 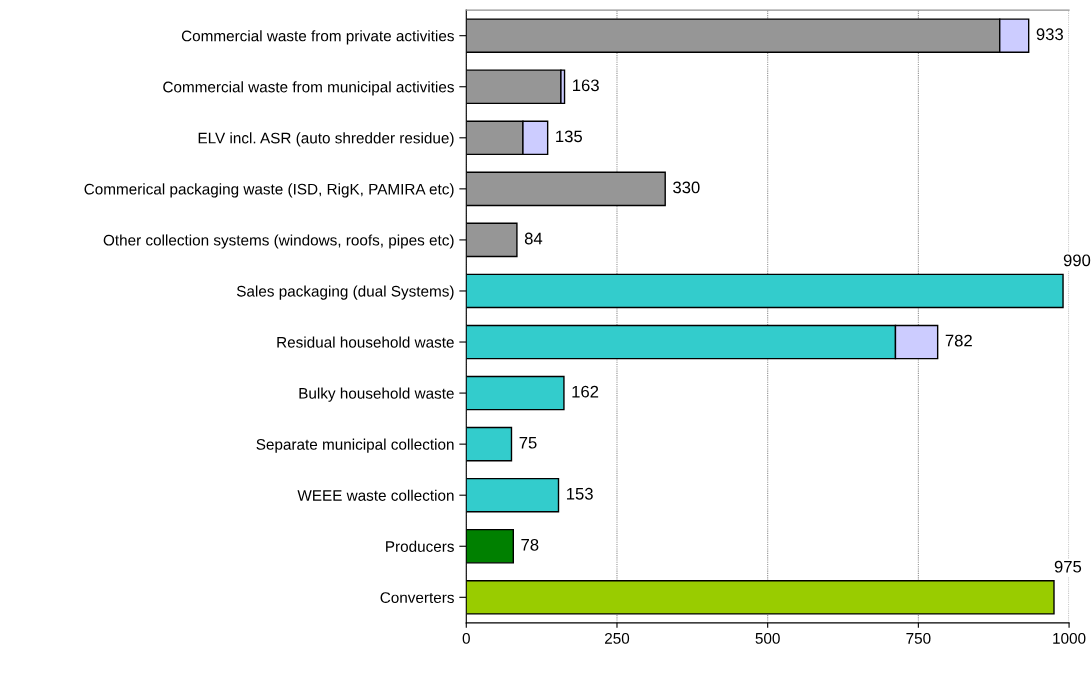 What do you see at coordinates (420, 546) in the screenshot?
I see `y-tick-label: Producers` at bounding box center [420, 546].